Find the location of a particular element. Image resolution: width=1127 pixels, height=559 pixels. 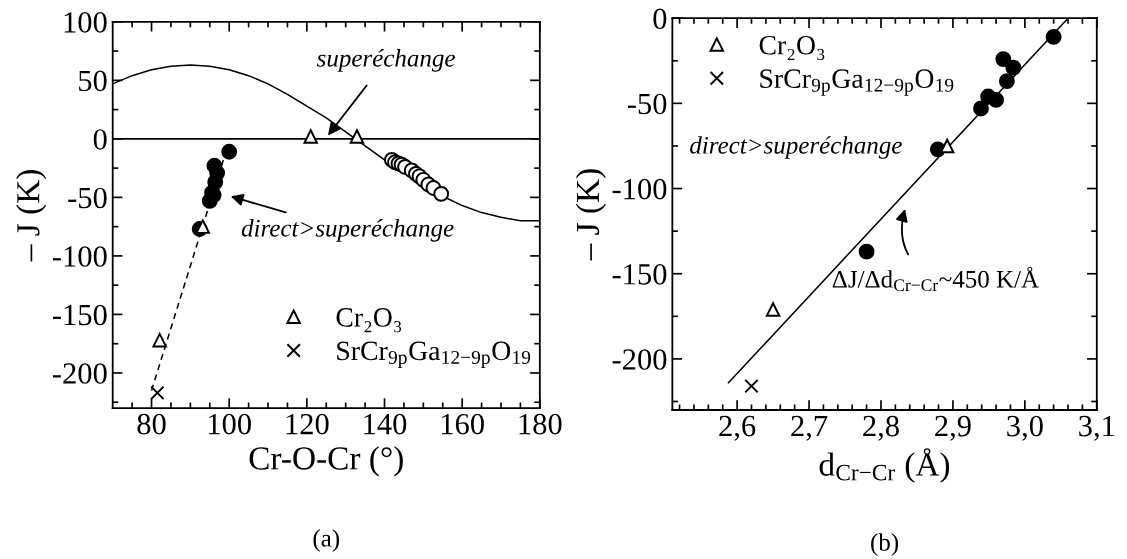

y-tick-label: 50 is located at coordinates (93, 81).